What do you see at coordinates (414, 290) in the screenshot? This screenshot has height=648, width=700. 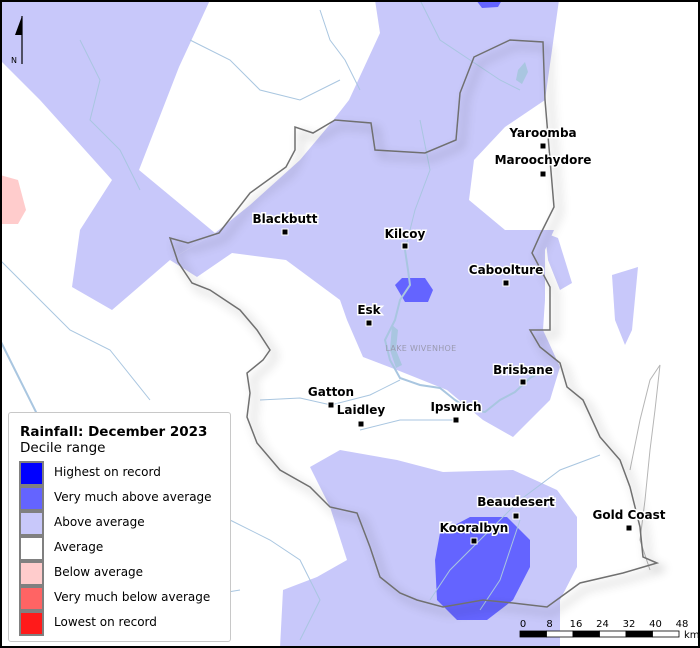 I see `very-much-above-average-kilcoy` at bounding box center [414, 290].